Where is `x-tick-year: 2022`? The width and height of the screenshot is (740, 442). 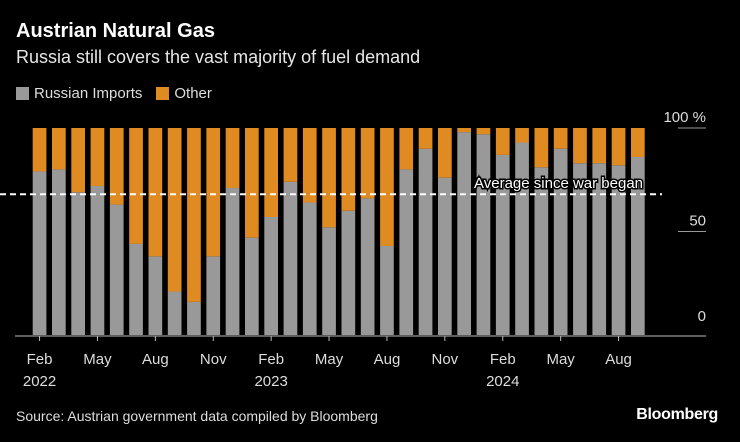
x-tick-year: 2022 is located at coordinates (39, 381).